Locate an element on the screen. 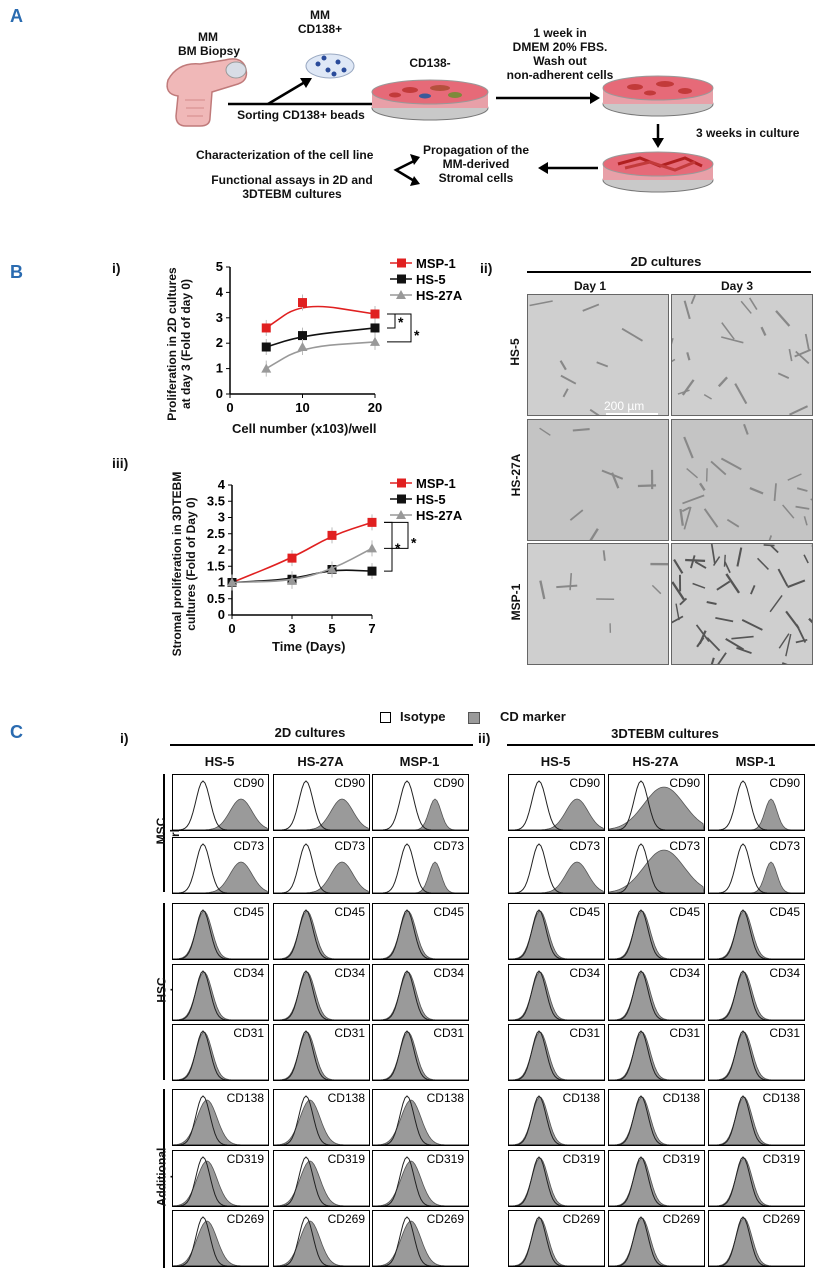 The width and height of the screenshot is (824, 1280). histogram-cd73-3d-hs-27a: CD73 is located at coordinates (656, 865).